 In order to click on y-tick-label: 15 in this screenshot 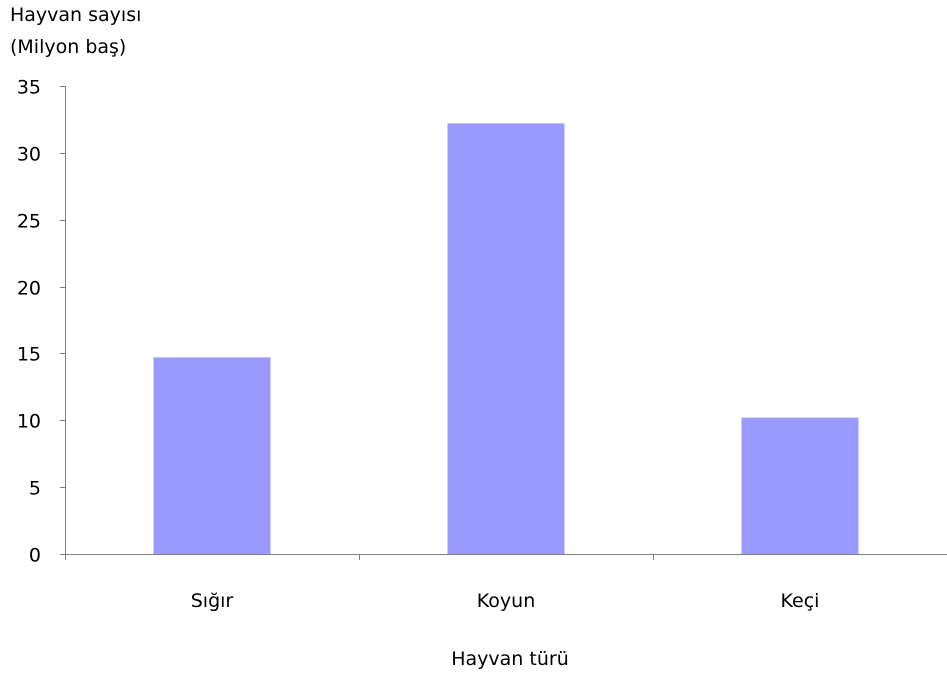, I will do `click(29, 355)`.